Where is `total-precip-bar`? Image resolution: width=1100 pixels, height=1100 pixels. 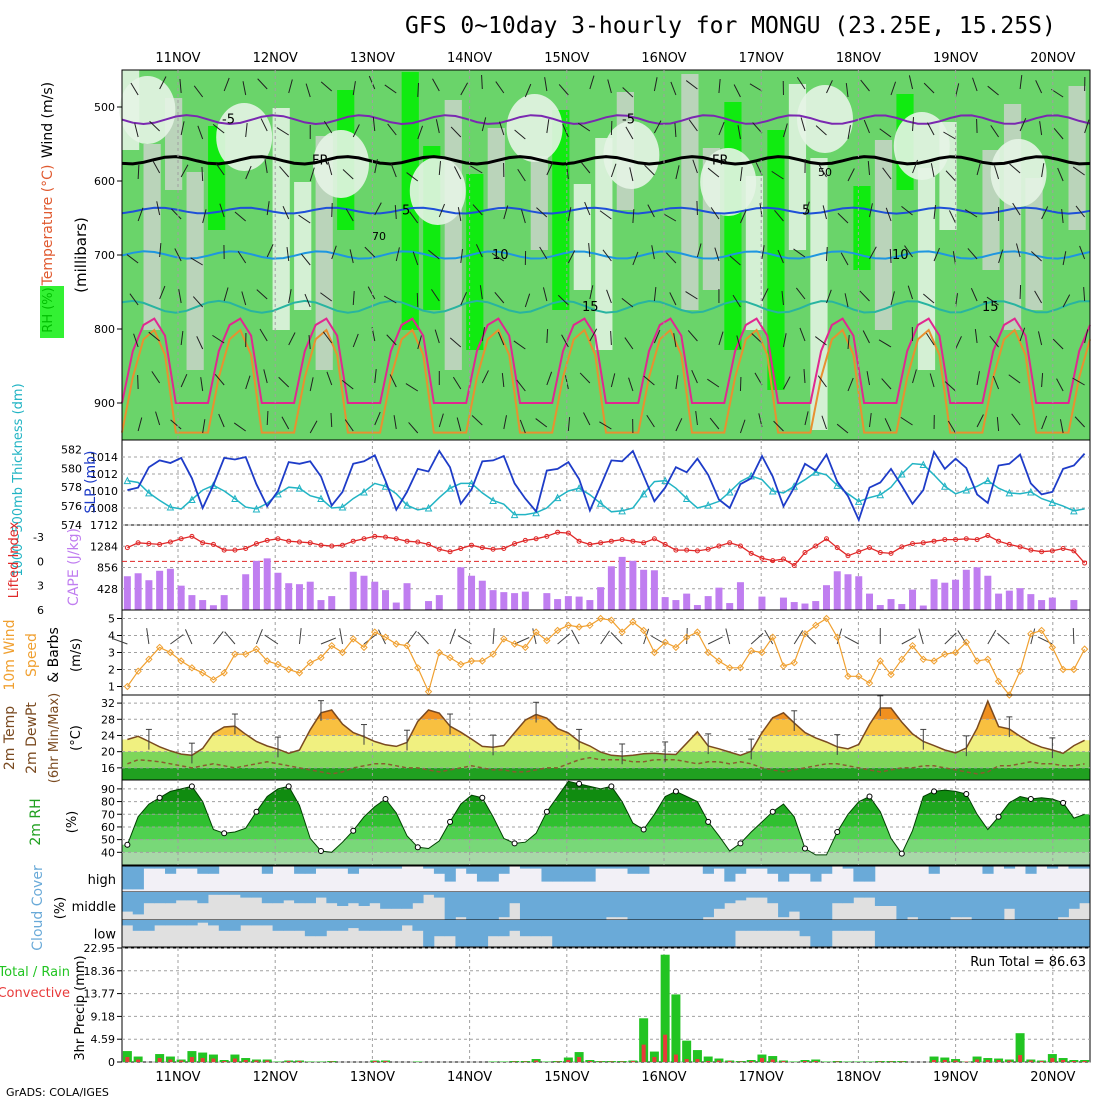
total-precip-bar is located at coordinates (934, 1059).